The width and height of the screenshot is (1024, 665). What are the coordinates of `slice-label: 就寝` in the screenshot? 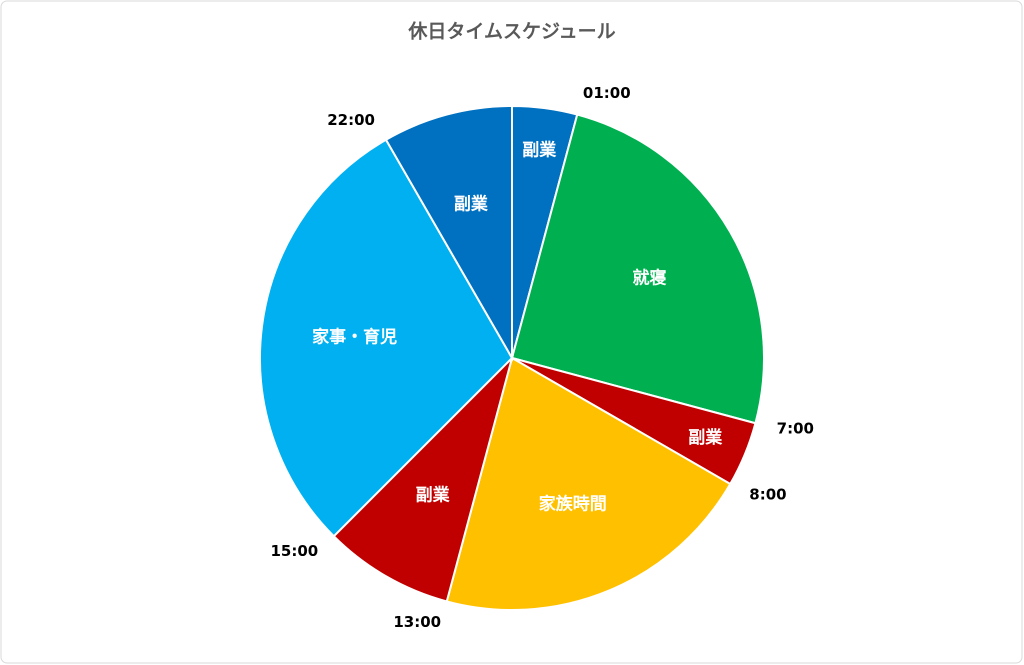 It's located at (649, 278).